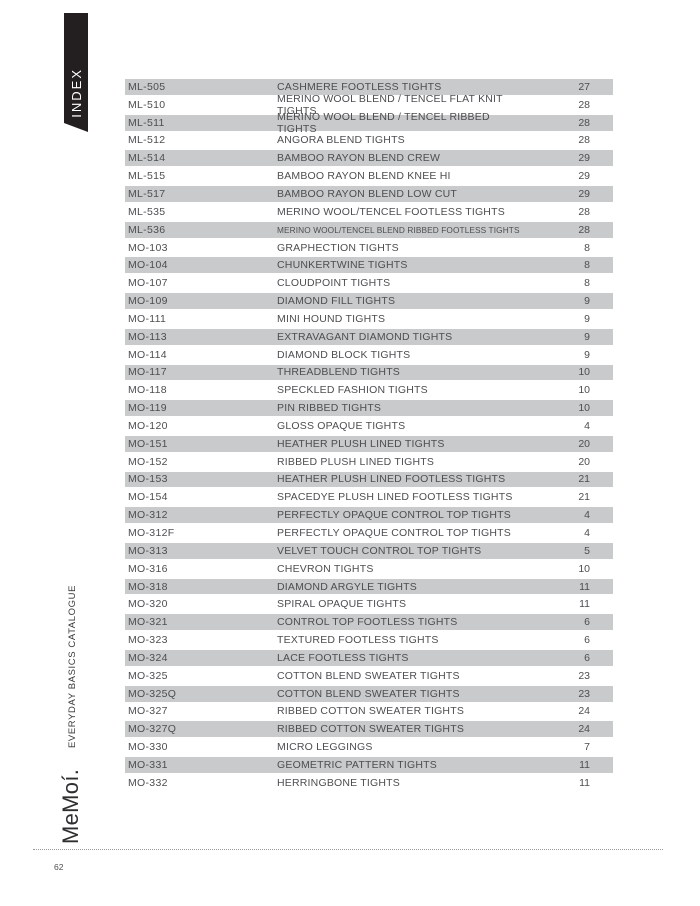 Image resolution: width=700 pixels, height=906 pixels. What do you see at coordinates (587, 550) in the screenshot?
I see `product-page: 5` at bounding box center [587, 550].